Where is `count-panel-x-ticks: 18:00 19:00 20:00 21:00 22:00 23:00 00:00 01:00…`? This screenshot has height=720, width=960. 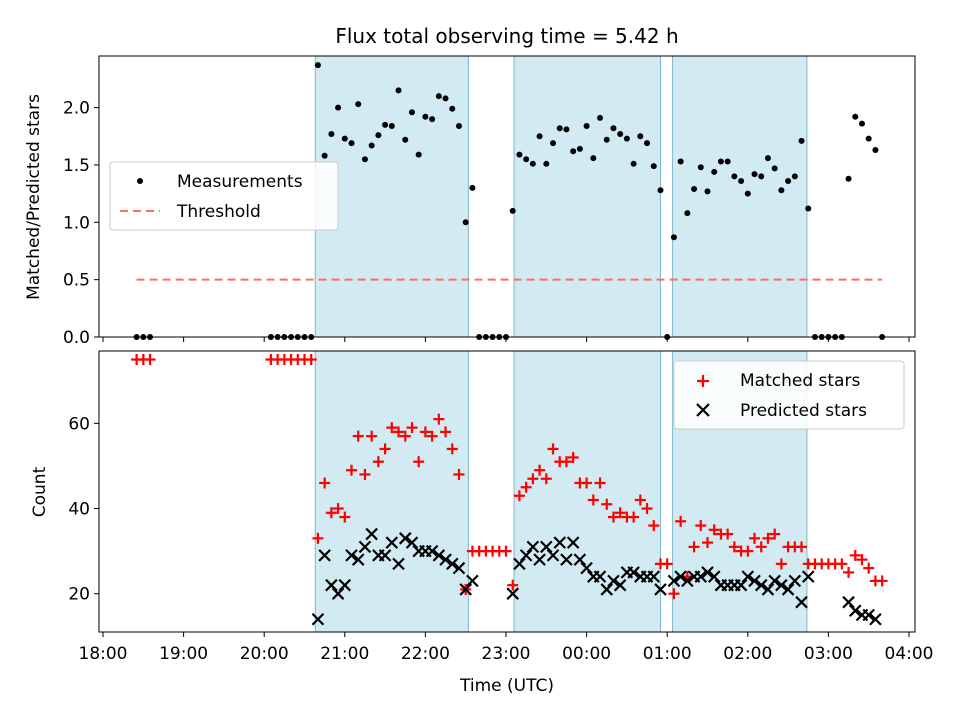
count-panel-x-ticks: 18:00 19:00 20:00 21:00 22:00 23:00 00:00 01:00… is located at coordinates (506, 648).